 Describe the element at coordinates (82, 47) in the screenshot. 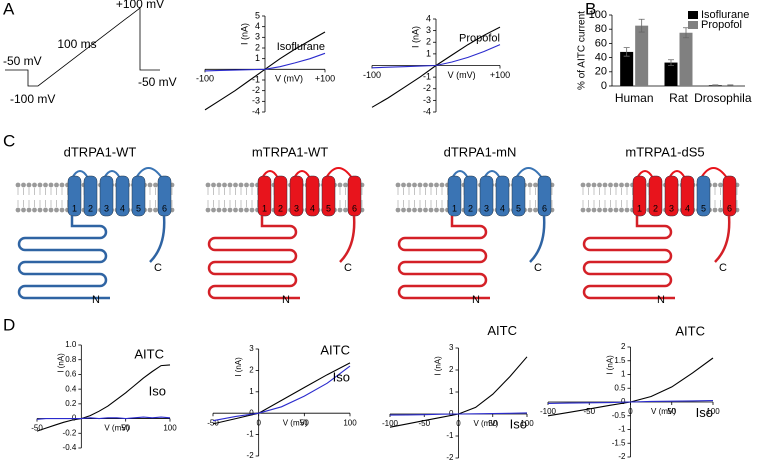

I see `voltage-protocol` at that location.